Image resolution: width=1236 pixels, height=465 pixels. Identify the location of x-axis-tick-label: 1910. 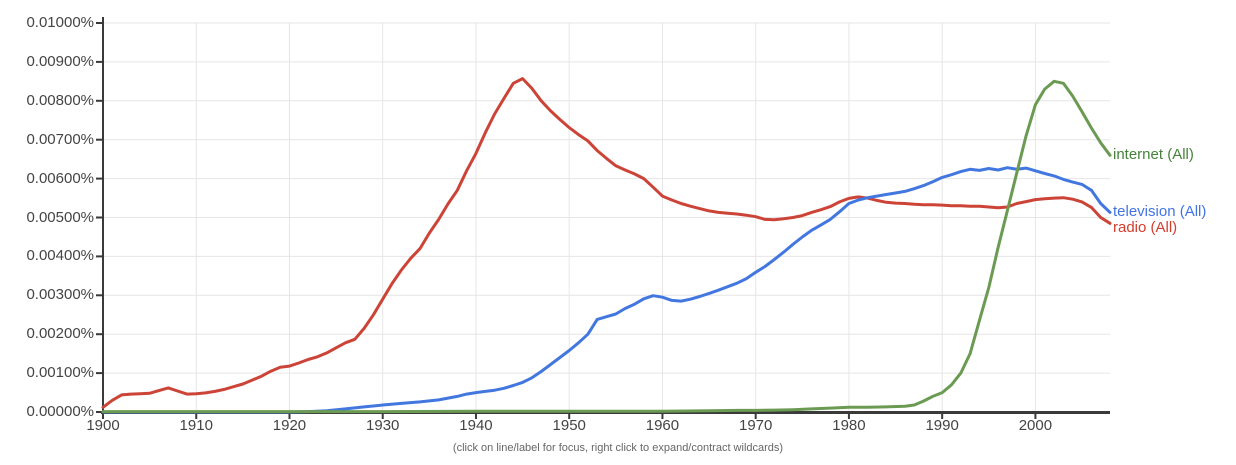
(196, 425).